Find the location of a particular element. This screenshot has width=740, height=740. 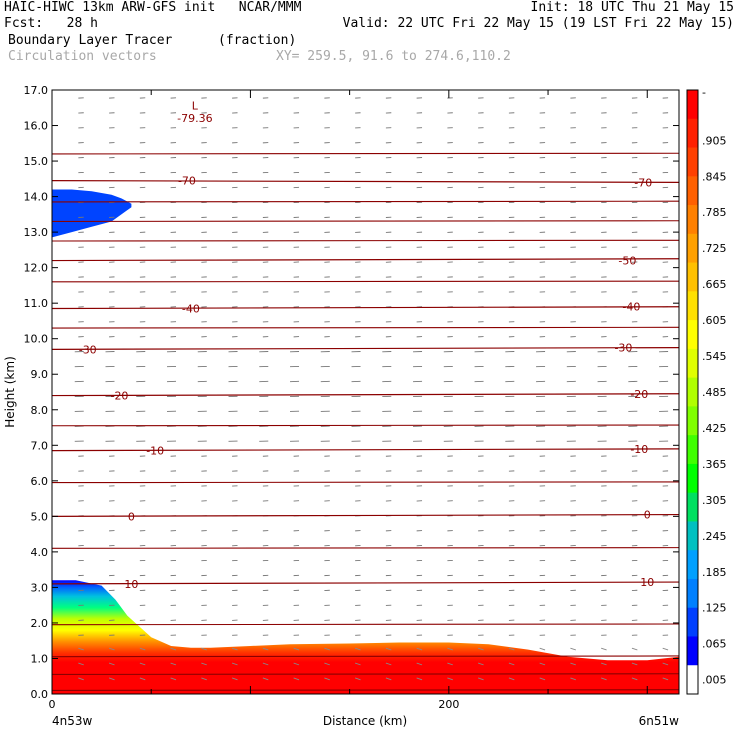

endpoint-left: 4n53w is located at coordinates (72, 721).